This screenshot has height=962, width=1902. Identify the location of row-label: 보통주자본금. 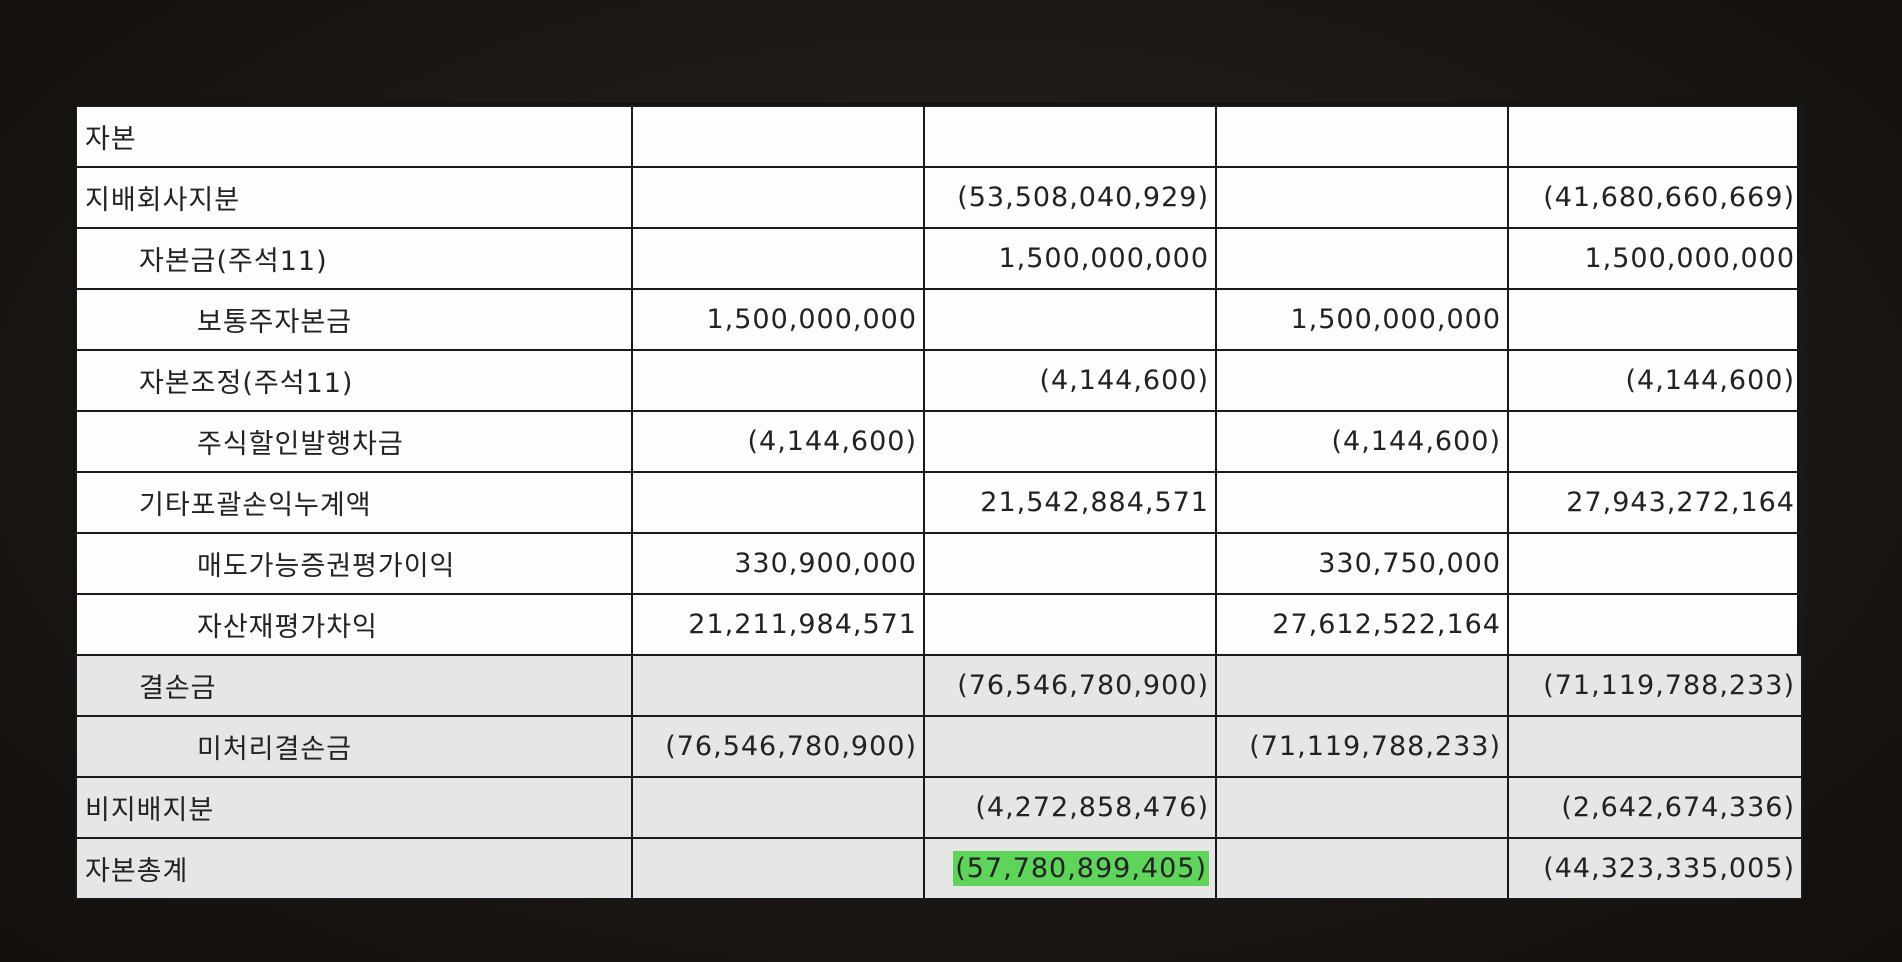
(354, 319).